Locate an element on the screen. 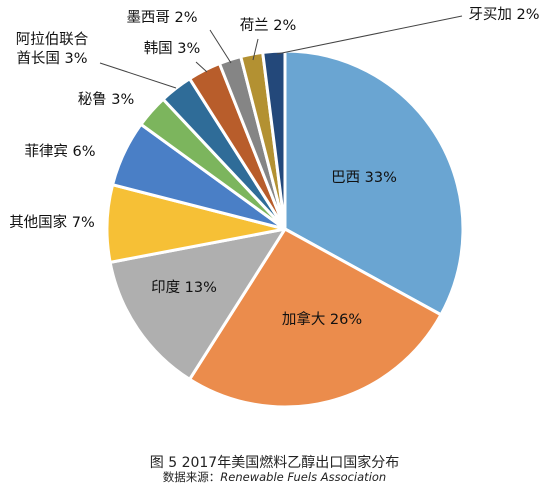 This screenshot has height=485, width=549. slice-label: 牙买加 2% is located at coordinates (503, 14).